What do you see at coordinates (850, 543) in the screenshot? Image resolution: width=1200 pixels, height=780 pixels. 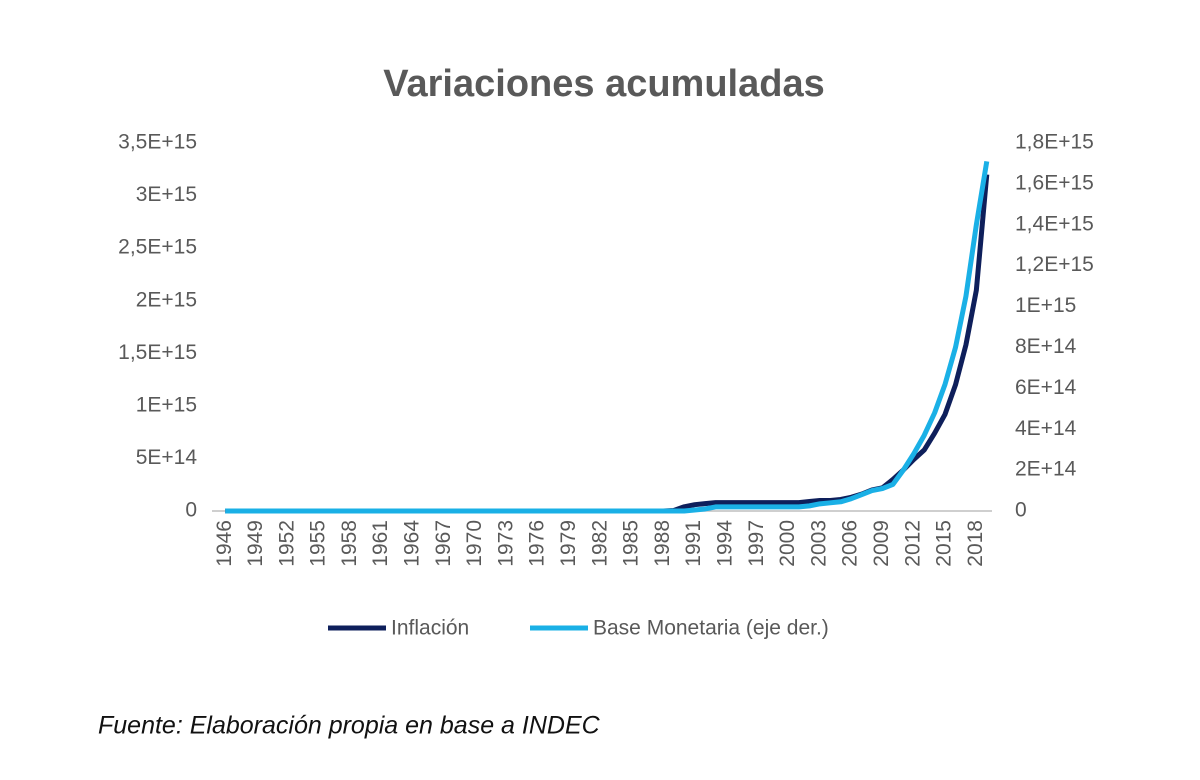 I see `x-tick-label: 2006` at bounding box center [850, 543].